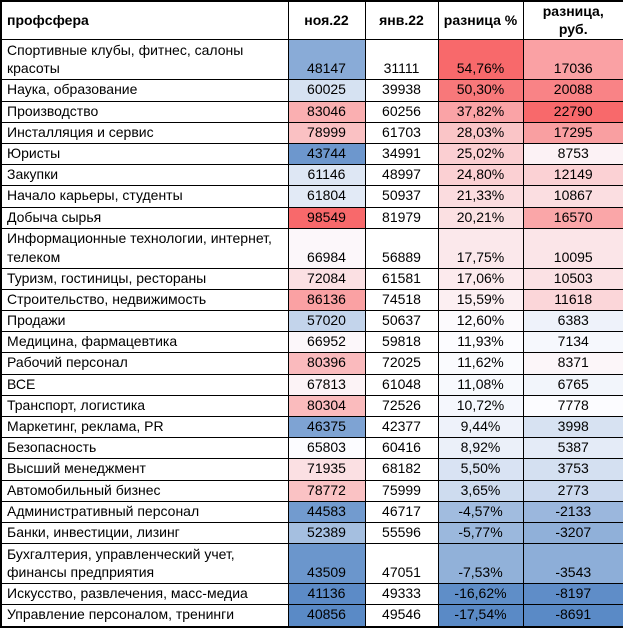 This screenshot has width=623, height=628. I want to click on cell-nov22: 78999, so click(326, 132).